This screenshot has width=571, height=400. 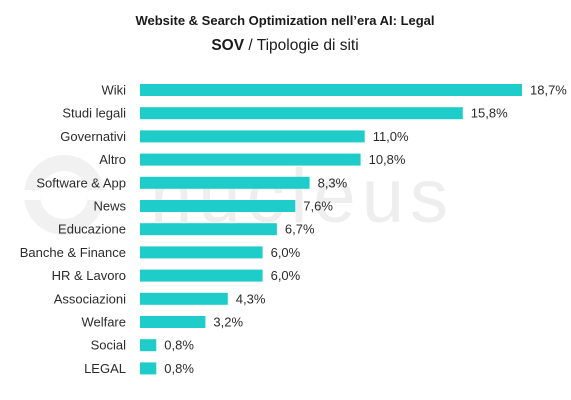 I want to click on bar-legal, so click(x=148, y=368).